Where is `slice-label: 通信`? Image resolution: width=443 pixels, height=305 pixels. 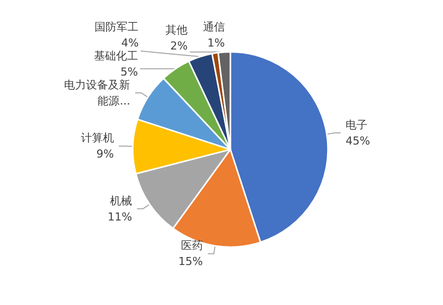
slice-label: 通信 is located at coordinates (213, 27).